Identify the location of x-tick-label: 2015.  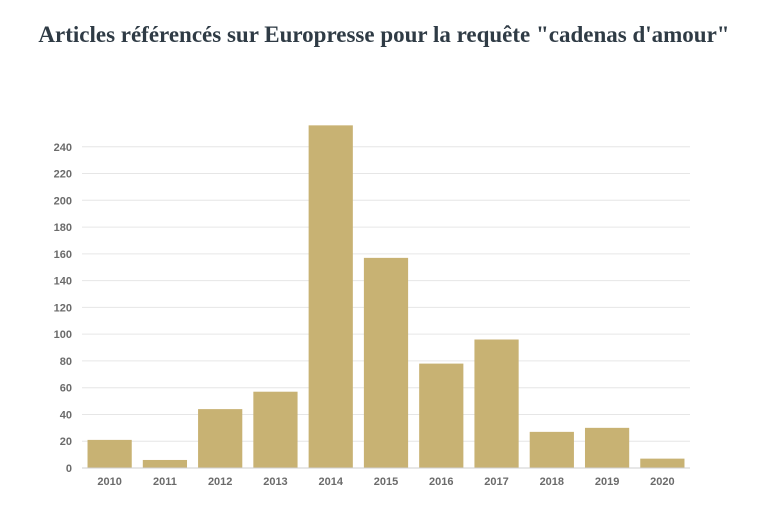
(386, 482).